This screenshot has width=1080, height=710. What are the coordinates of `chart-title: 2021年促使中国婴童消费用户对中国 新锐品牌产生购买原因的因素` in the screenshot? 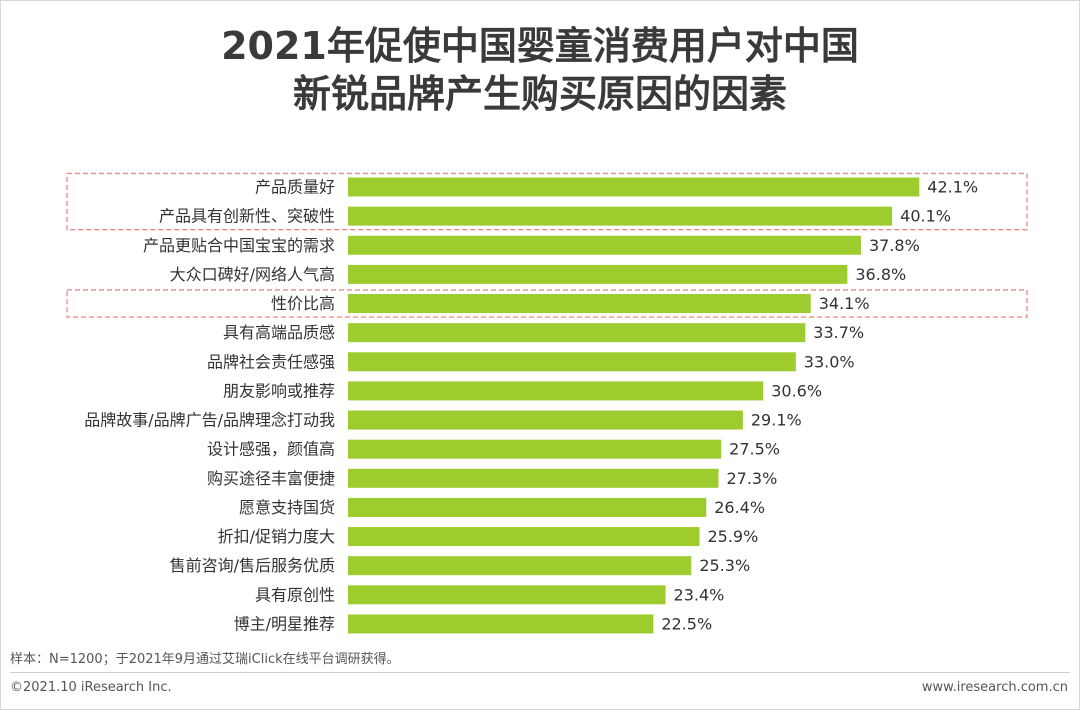 It's located at (540, 70).